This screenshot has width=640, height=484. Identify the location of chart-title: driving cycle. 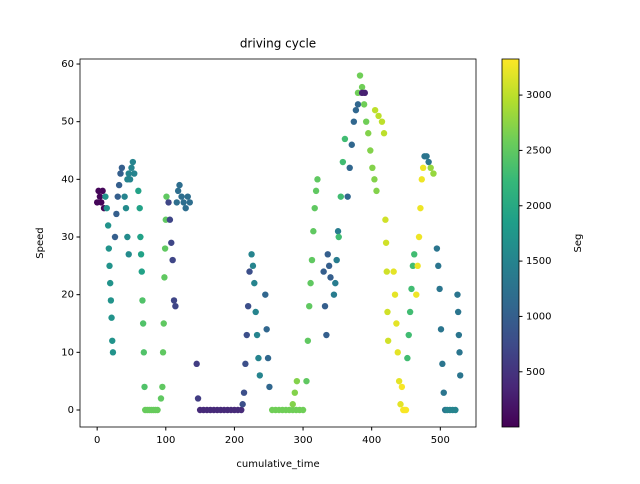
(278, 44).